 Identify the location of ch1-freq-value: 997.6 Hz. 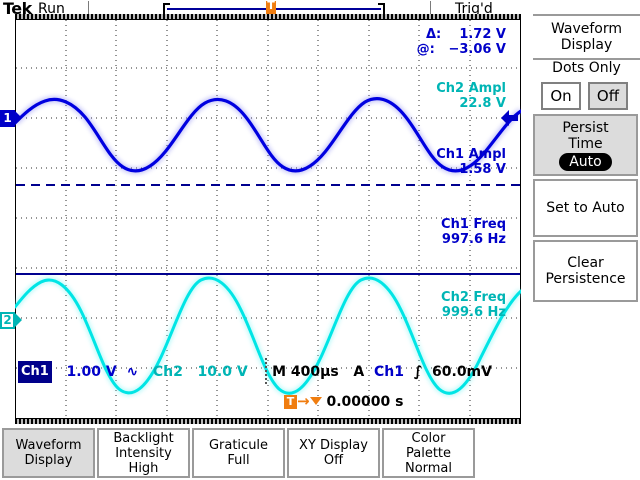
(473, 239).